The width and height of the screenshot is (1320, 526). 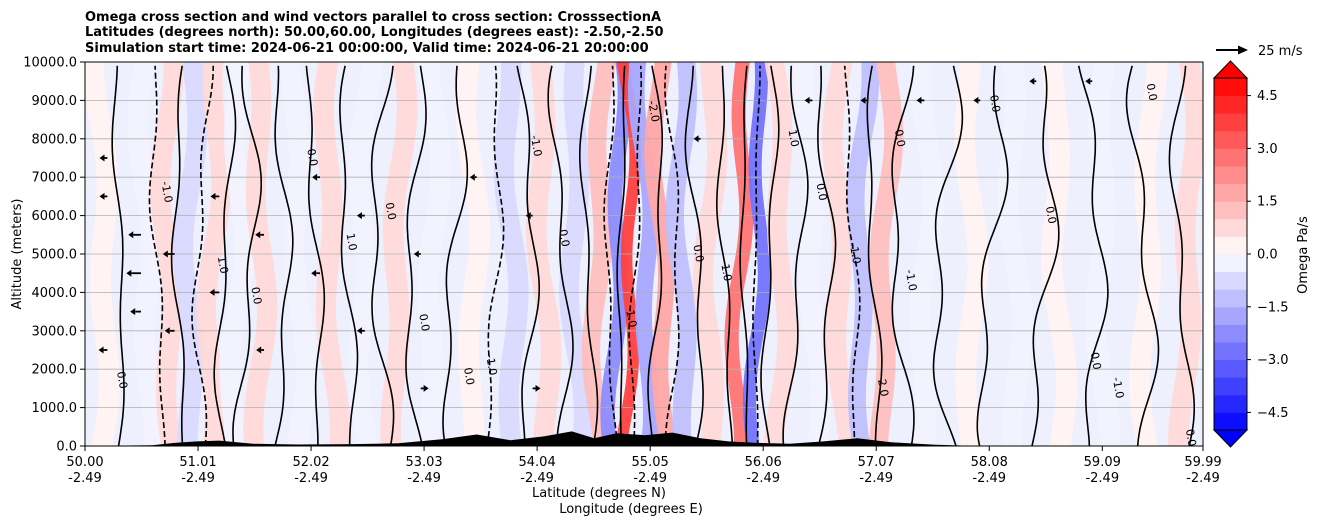 What do you see at coordinates (1202, 462) in the screenshot?
I see `x-tick-label-latitude: 59.99` at bounding box center [1202, 462].